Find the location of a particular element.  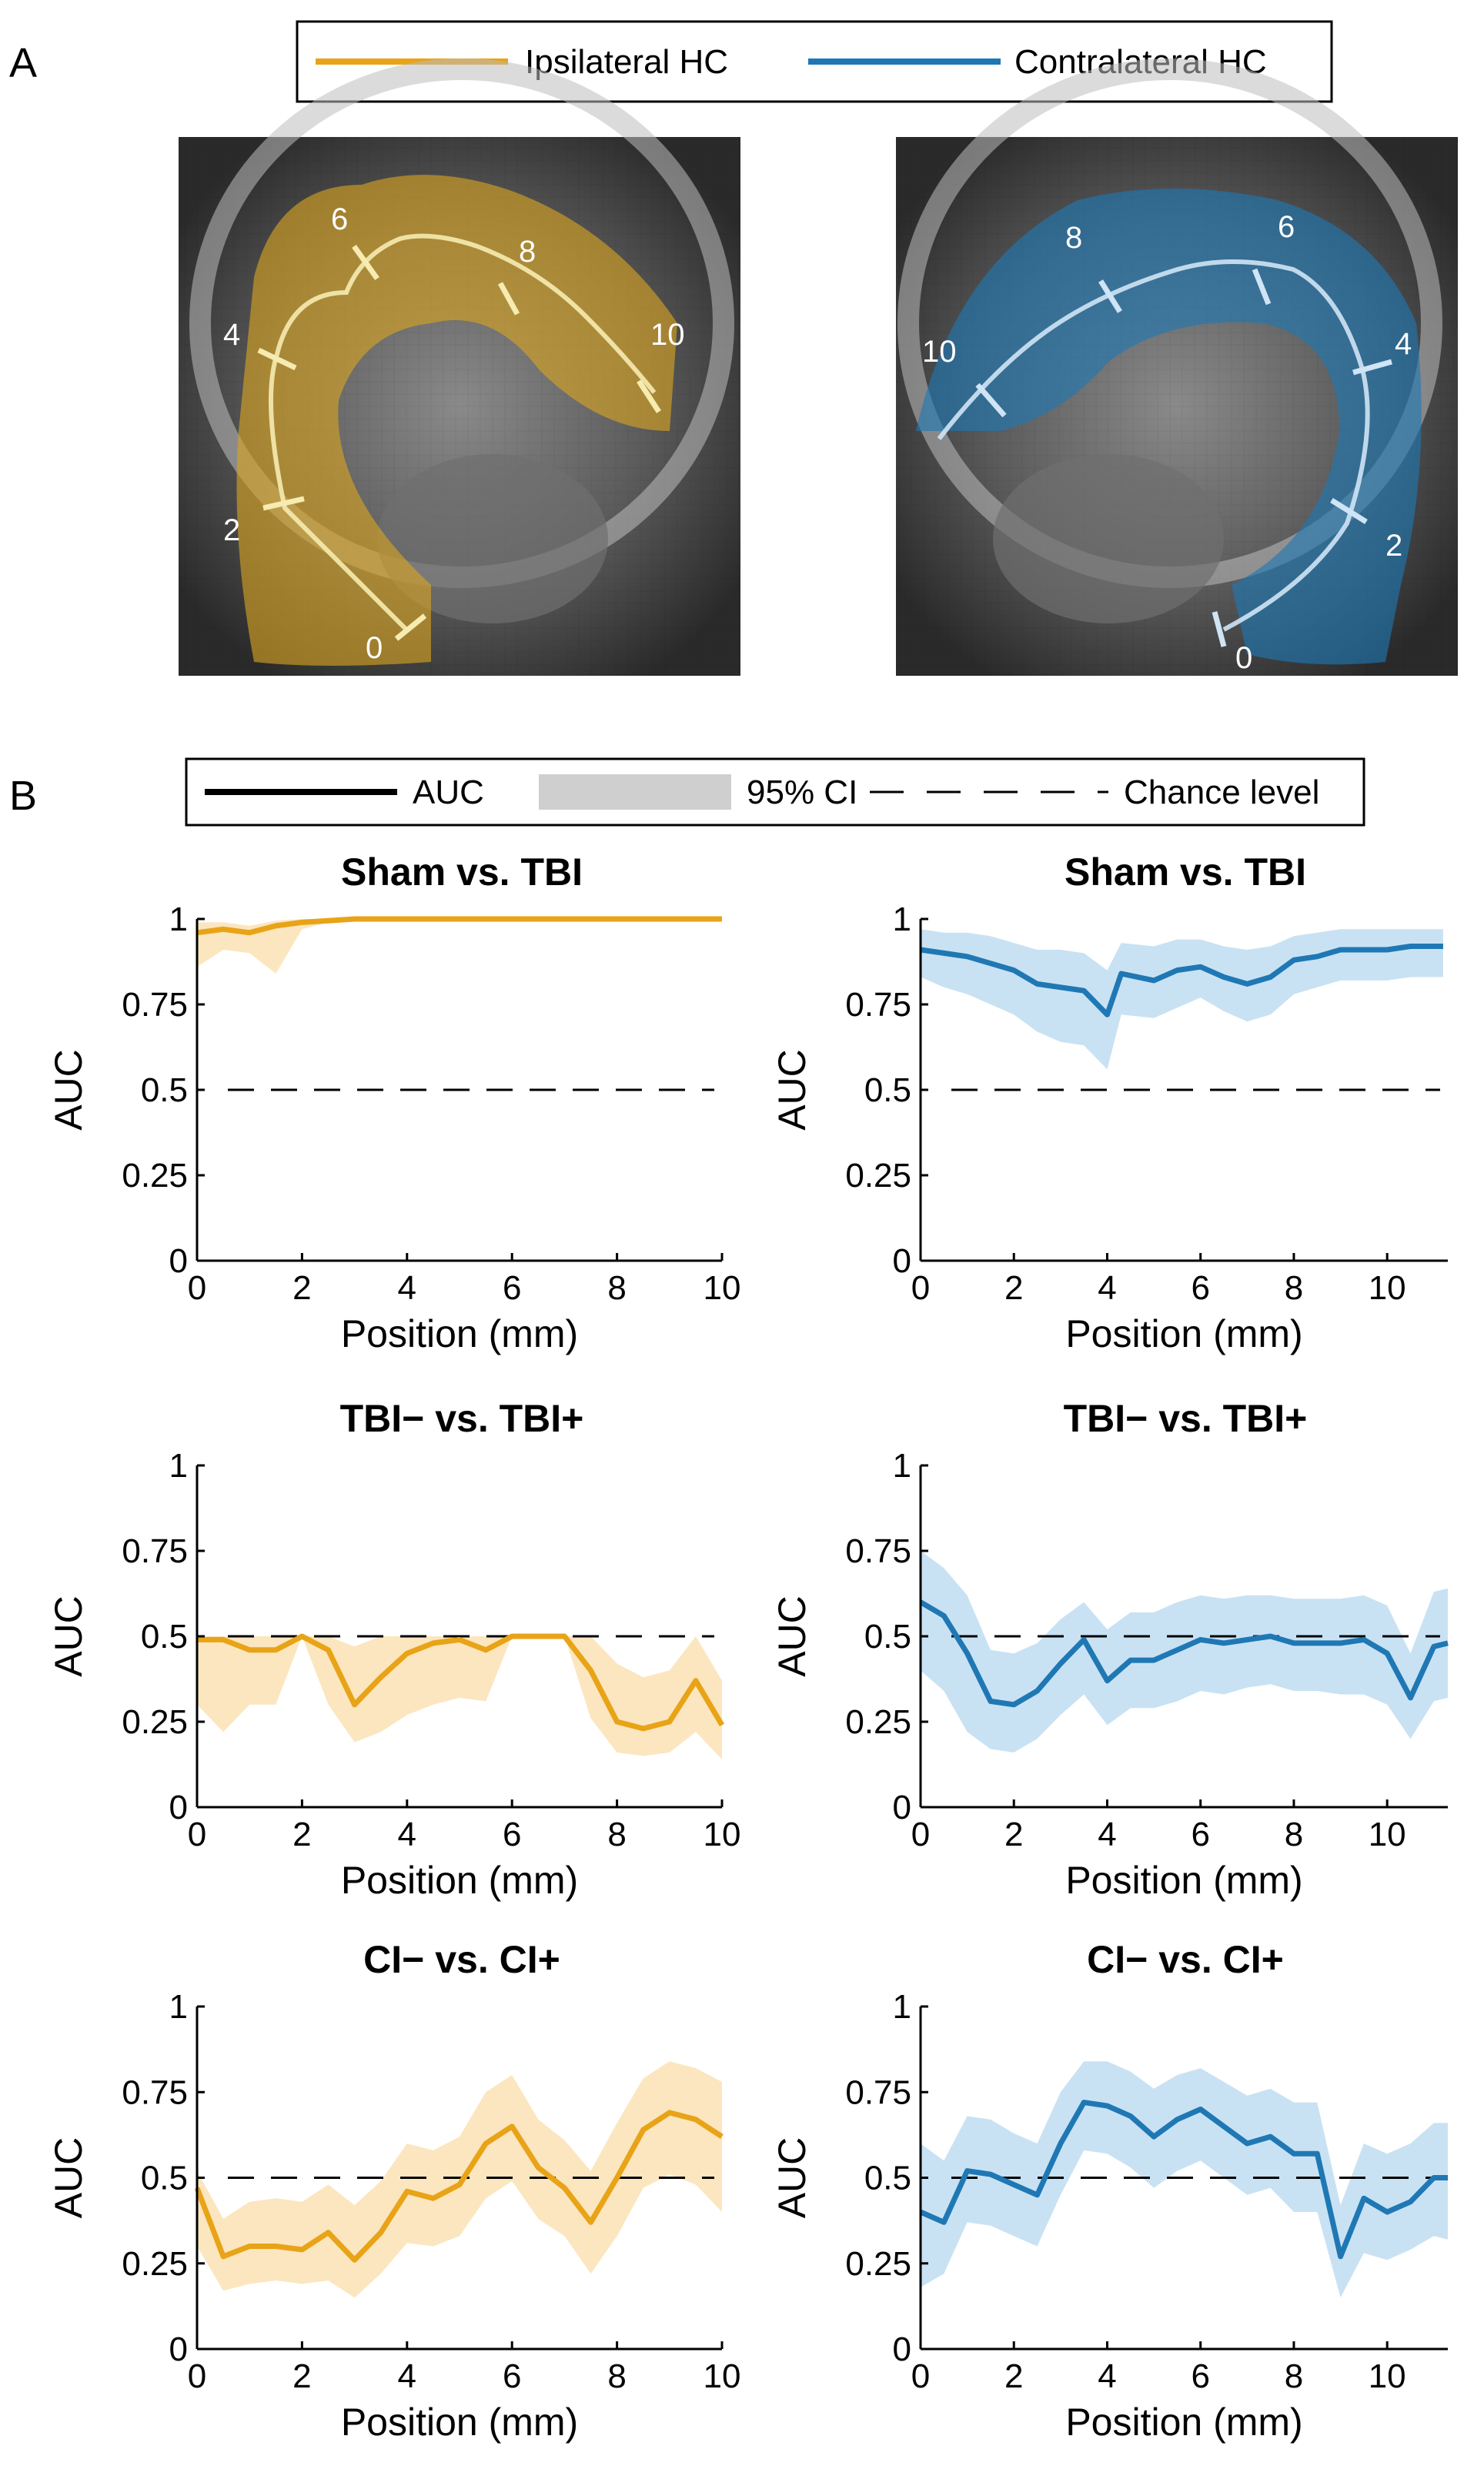

mri-image-contralateral: 0 2 4 6 8 10 is located at coordinates (1177, 367).